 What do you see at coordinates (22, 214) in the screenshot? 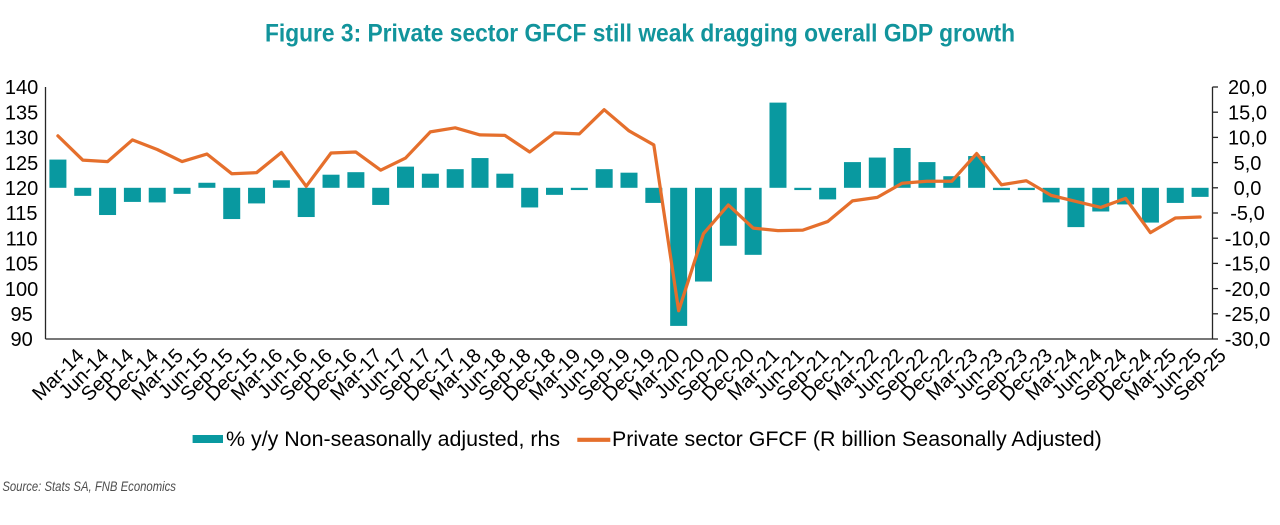
I see `svg-text: 115` at bounding box center [22, 214].